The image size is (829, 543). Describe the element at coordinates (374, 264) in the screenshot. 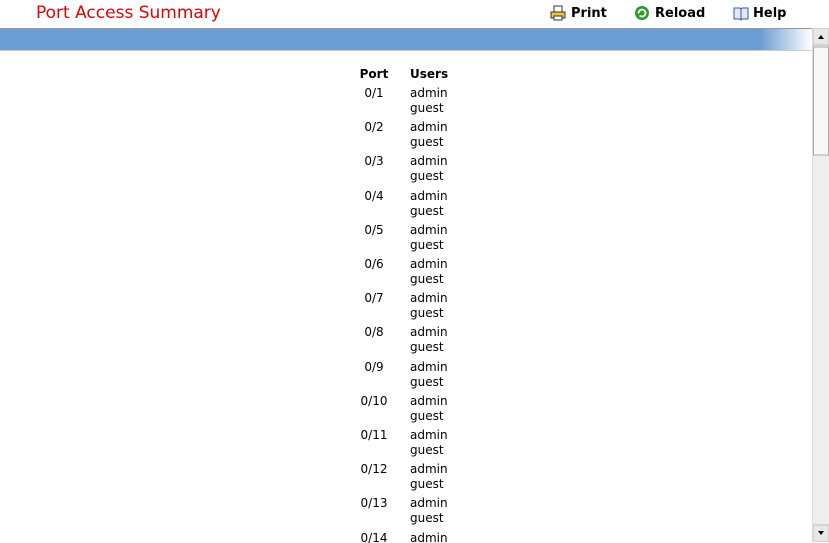

I see `port-cell: 0/6` at that location.